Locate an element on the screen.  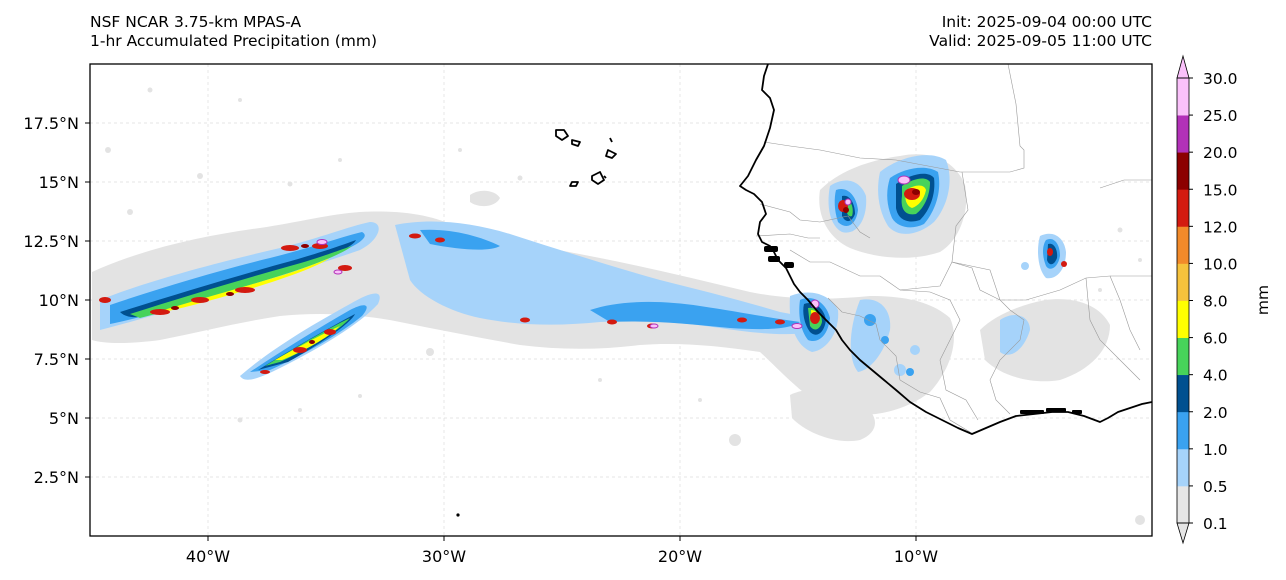
colorbar-unit: mm is located at coordinates (1263, 300).